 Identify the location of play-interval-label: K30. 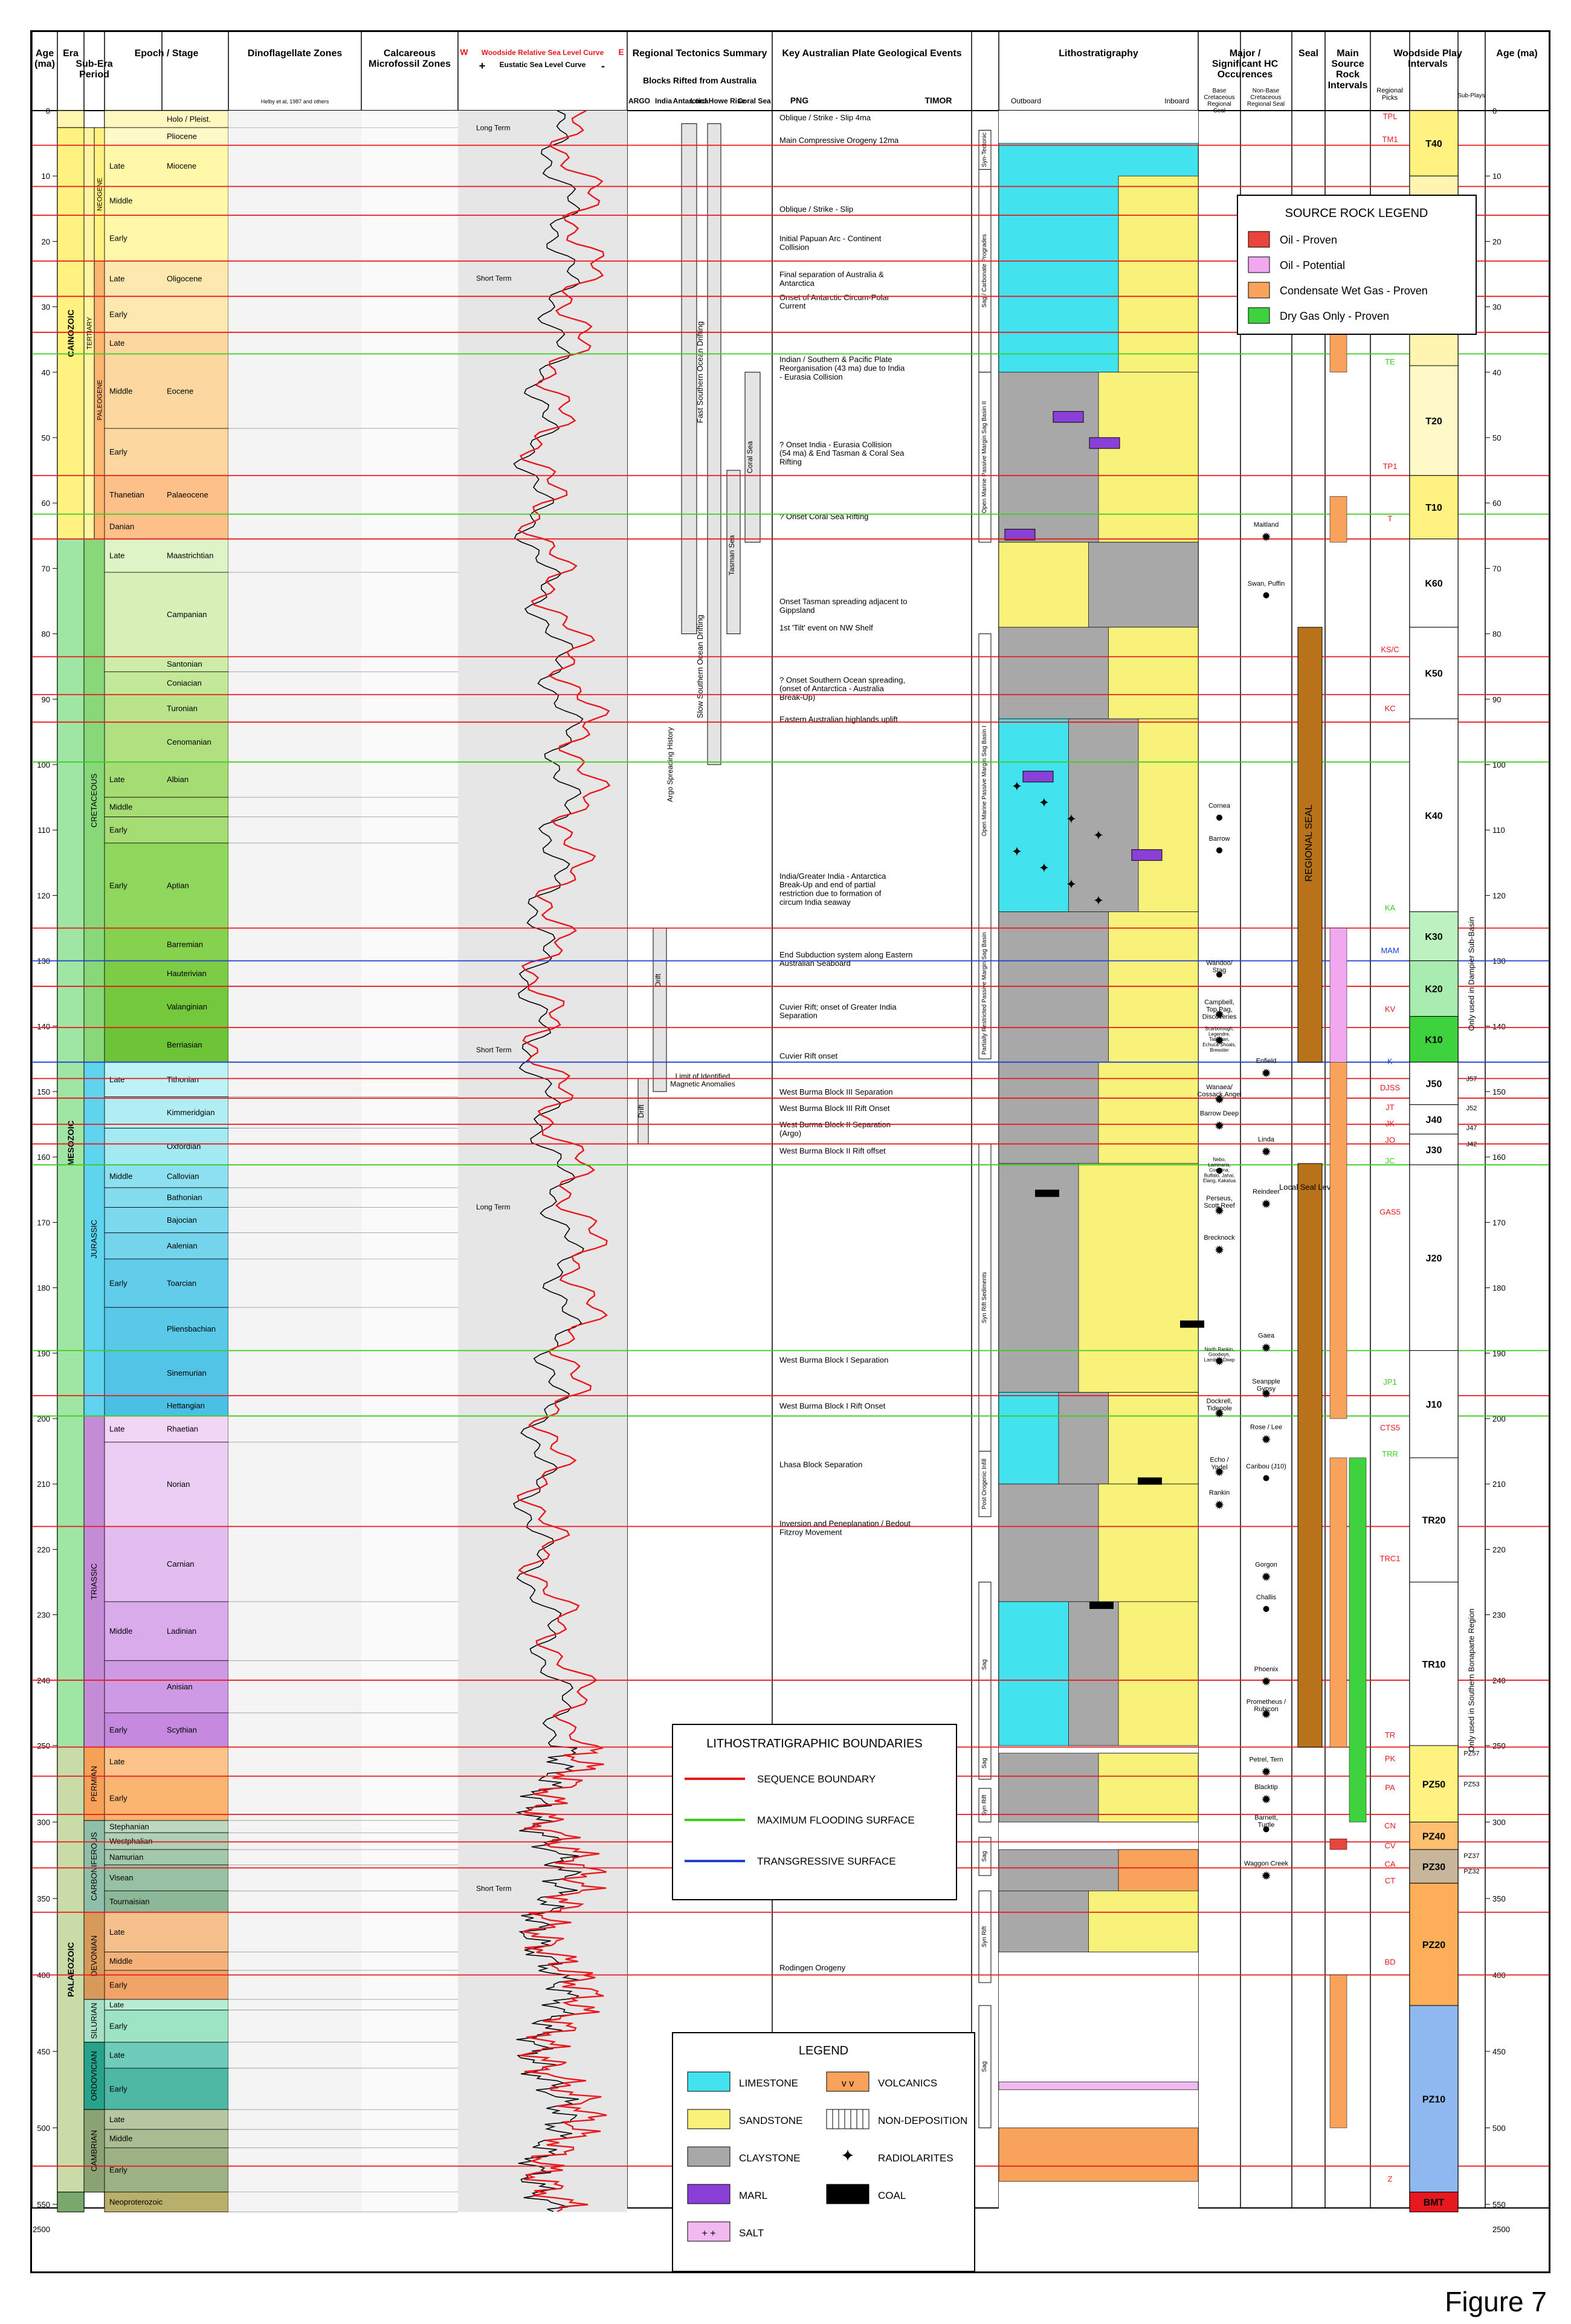
(1433, 937).